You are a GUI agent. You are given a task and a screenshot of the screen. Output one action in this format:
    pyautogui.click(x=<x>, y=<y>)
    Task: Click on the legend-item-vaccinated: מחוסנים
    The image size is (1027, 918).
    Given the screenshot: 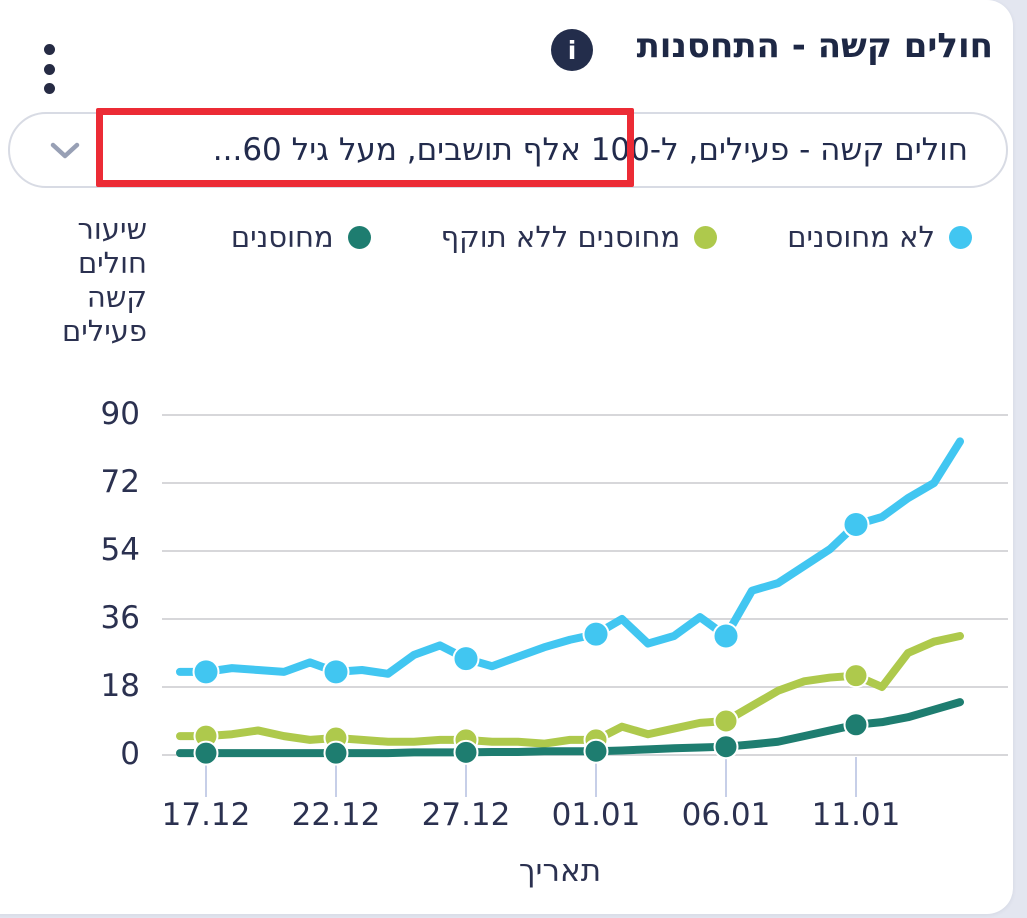 What is the action you would take?
    pyautogui.click(x=301, y=237)
    